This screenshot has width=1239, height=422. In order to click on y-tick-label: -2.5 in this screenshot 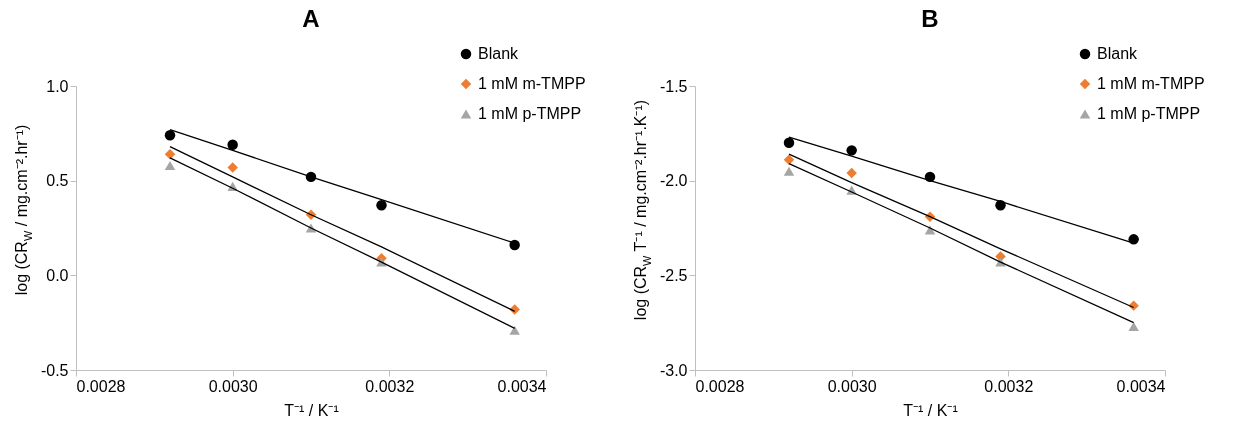, I will do `click(673, 275)`.